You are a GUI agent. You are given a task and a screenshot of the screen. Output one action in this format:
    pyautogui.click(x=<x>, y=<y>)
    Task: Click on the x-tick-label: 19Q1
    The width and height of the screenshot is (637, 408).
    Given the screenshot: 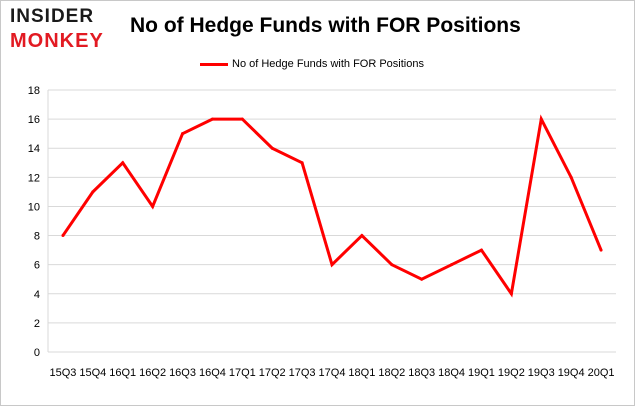 What is the action you would take?
    pyautogui.click(x=481, y=373)
    